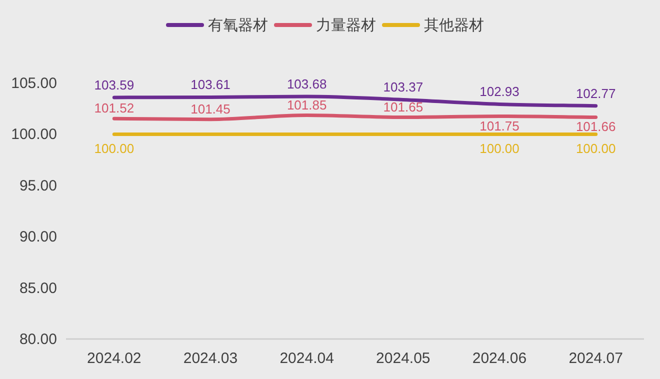 The height and width of the screenshot is (379, 660). What do you see at coordinates (34, 83) in the screenshot?
I see `y-tick-label: 105.00` at bounding box center [34, 83].